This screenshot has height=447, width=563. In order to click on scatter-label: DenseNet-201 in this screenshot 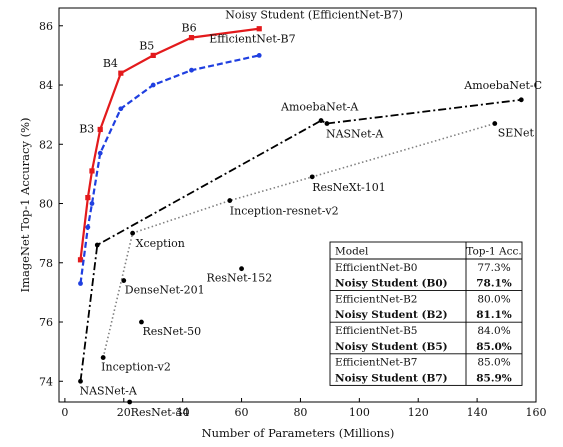, I will do `click(165, 290)`.